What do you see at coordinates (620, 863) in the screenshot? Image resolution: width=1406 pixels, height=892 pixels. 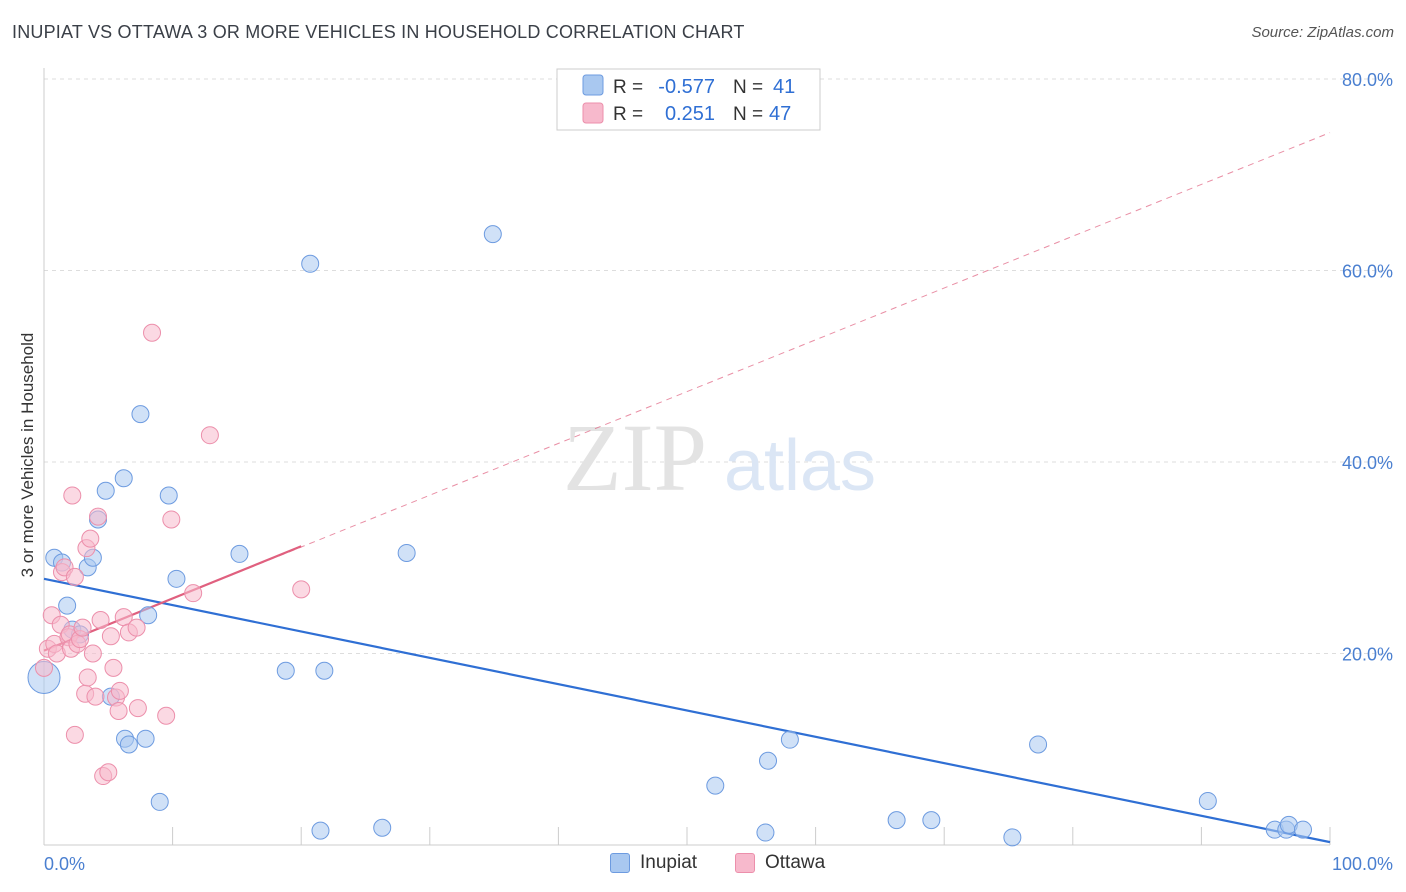 I see `legend-swatch-inupiat-bottom` at bounding box center [620, 863].